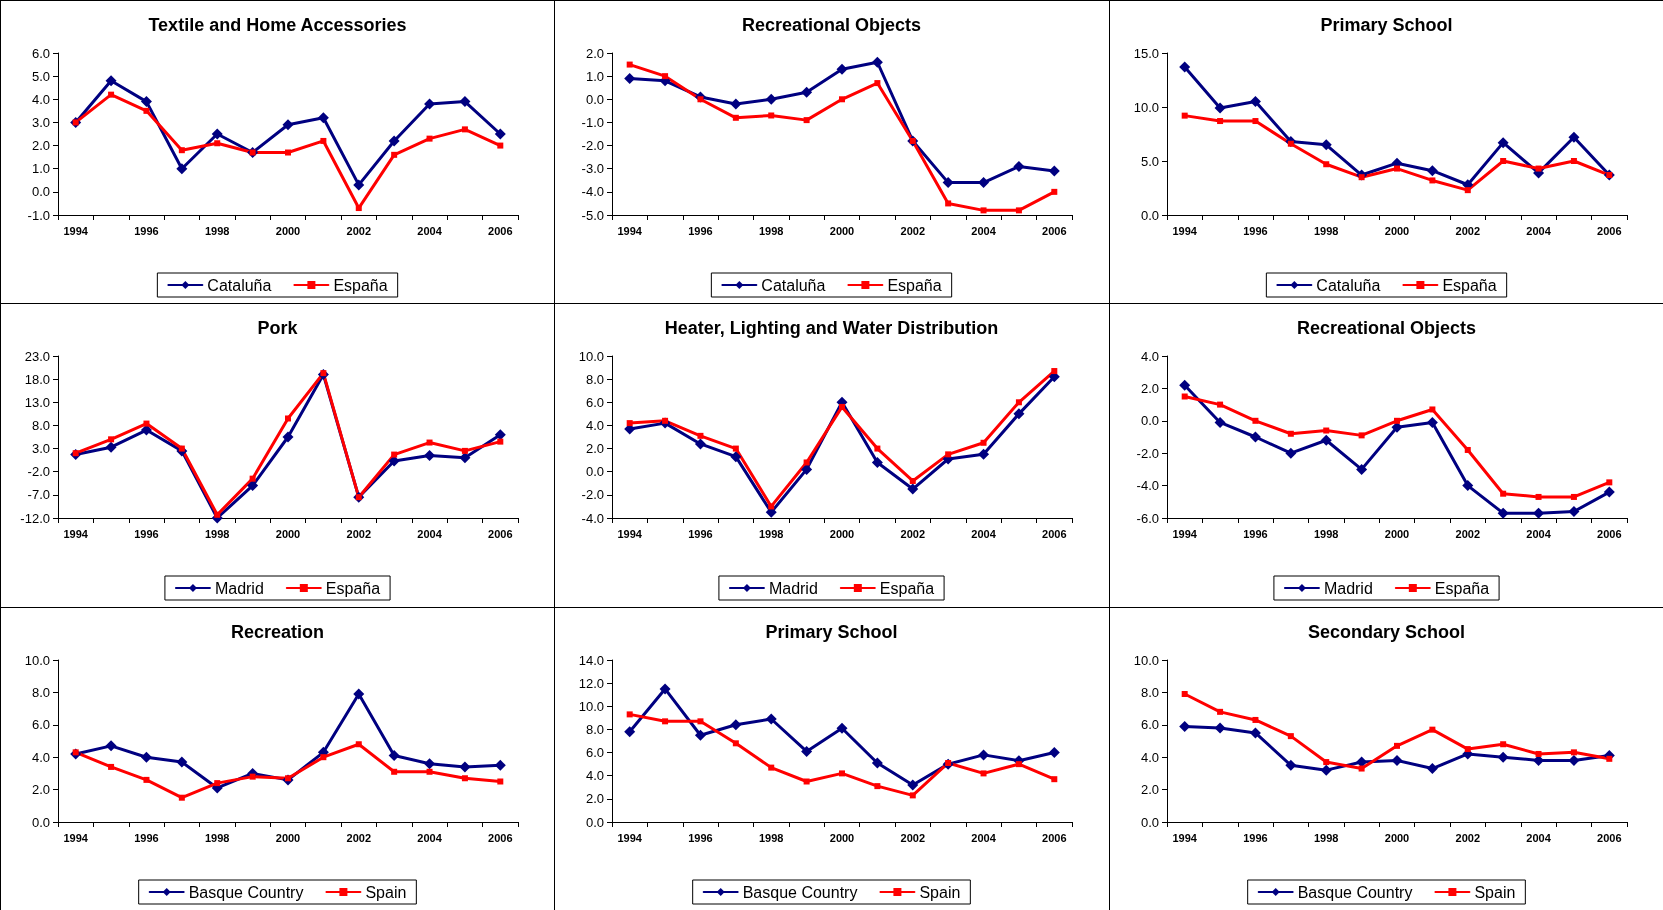 Image resolution: width=1663 pixels, height=910 pixels. I want to click on y-tick-label: 23.0, so click(37, 356).